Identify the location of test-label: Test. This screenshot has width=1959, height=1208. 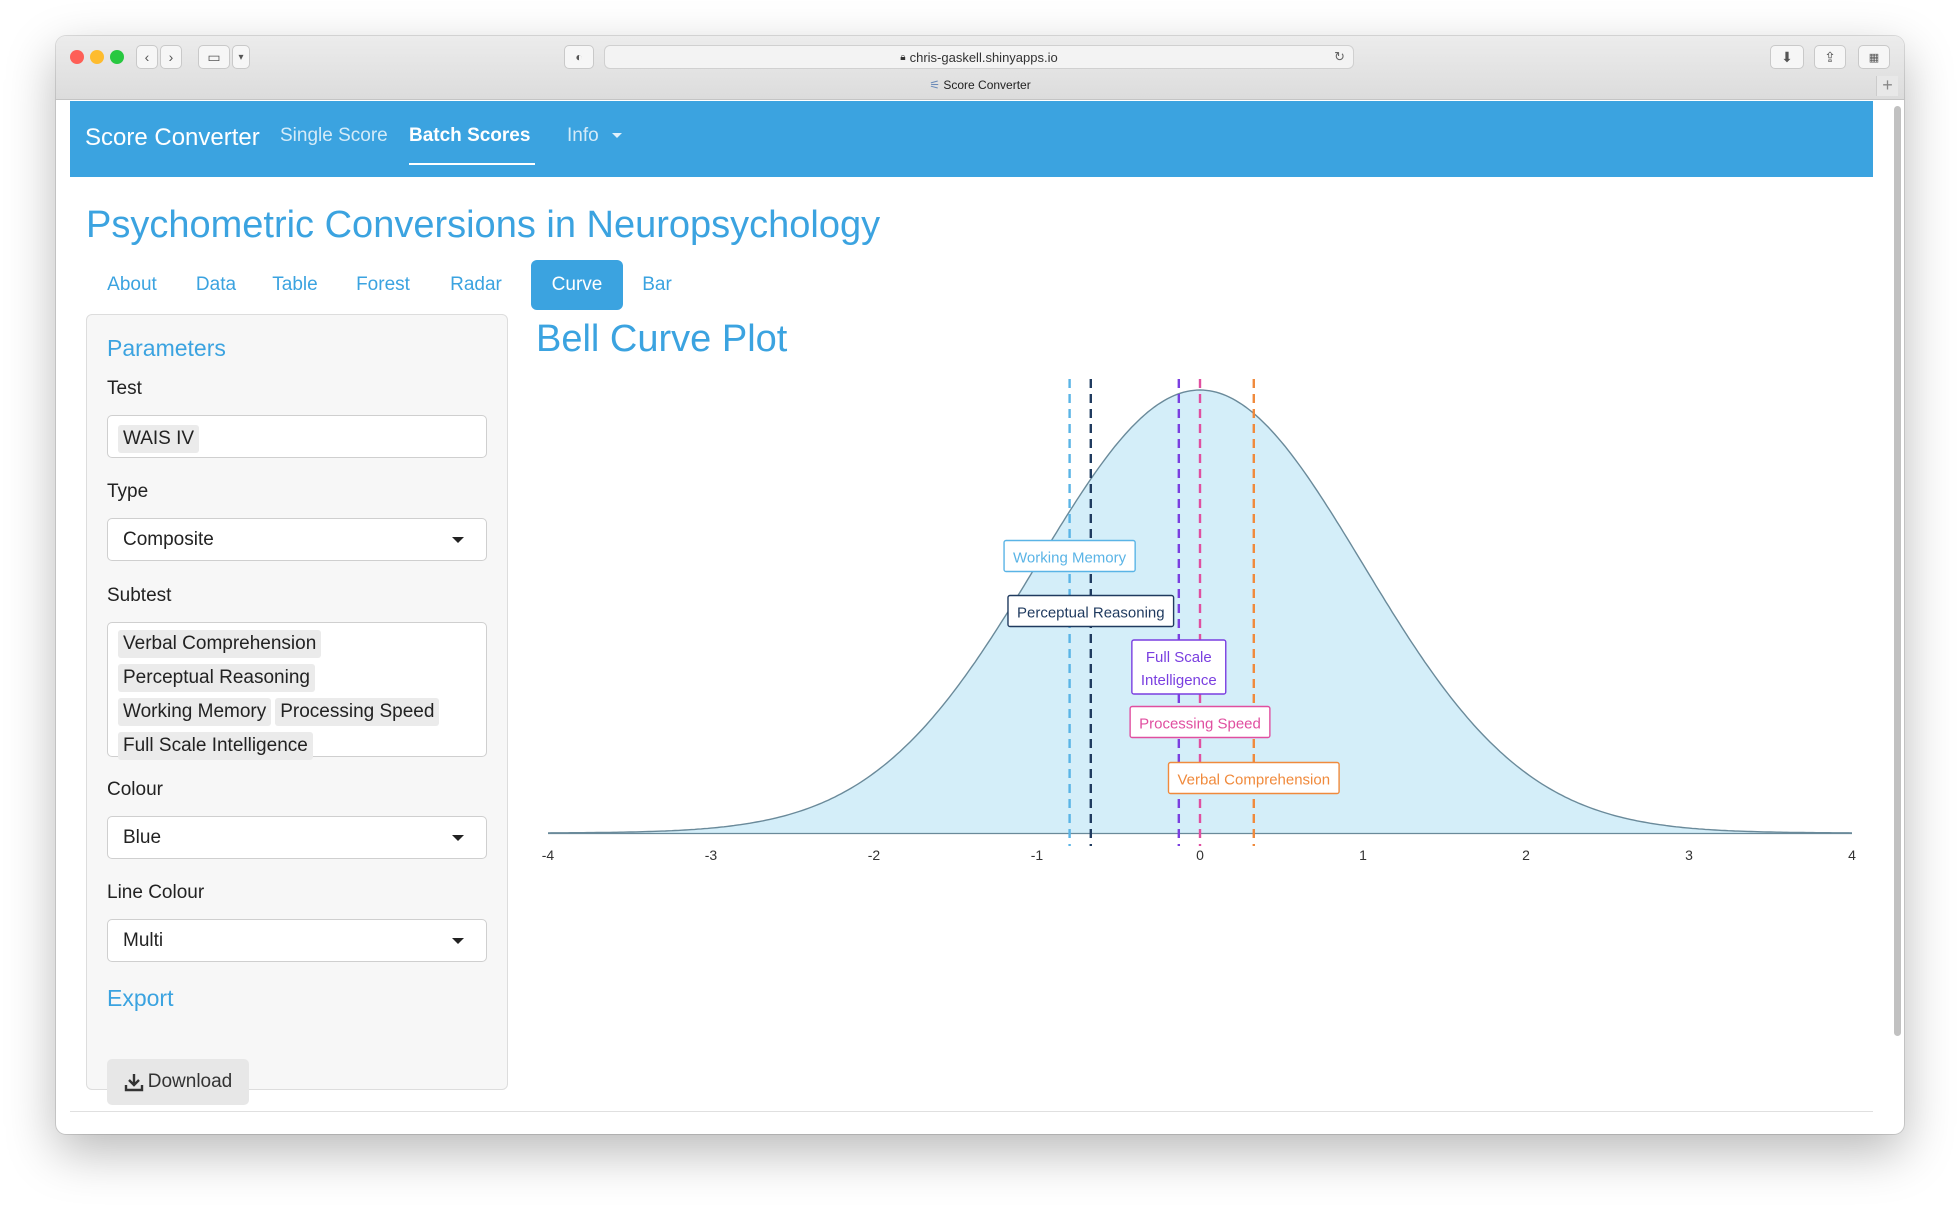
(124, 388).